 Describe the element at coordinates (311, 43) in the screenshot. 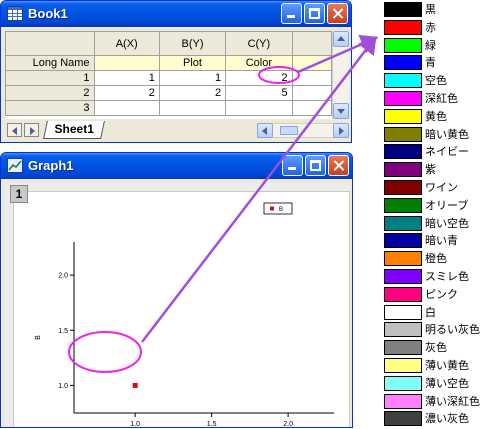

I see `column-header-empty` at that location.